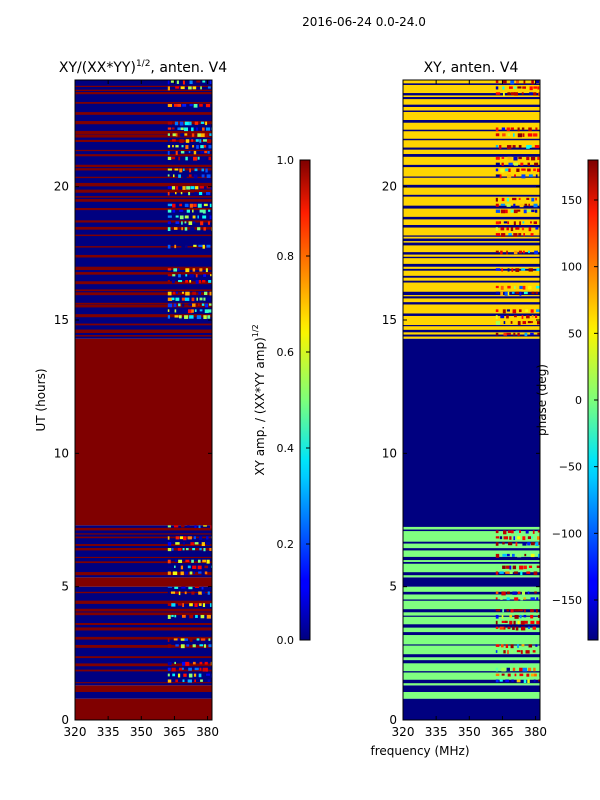 This screenshot has width=600, height=800. I want to click on y-tick-label: 0, so click(65, 720).